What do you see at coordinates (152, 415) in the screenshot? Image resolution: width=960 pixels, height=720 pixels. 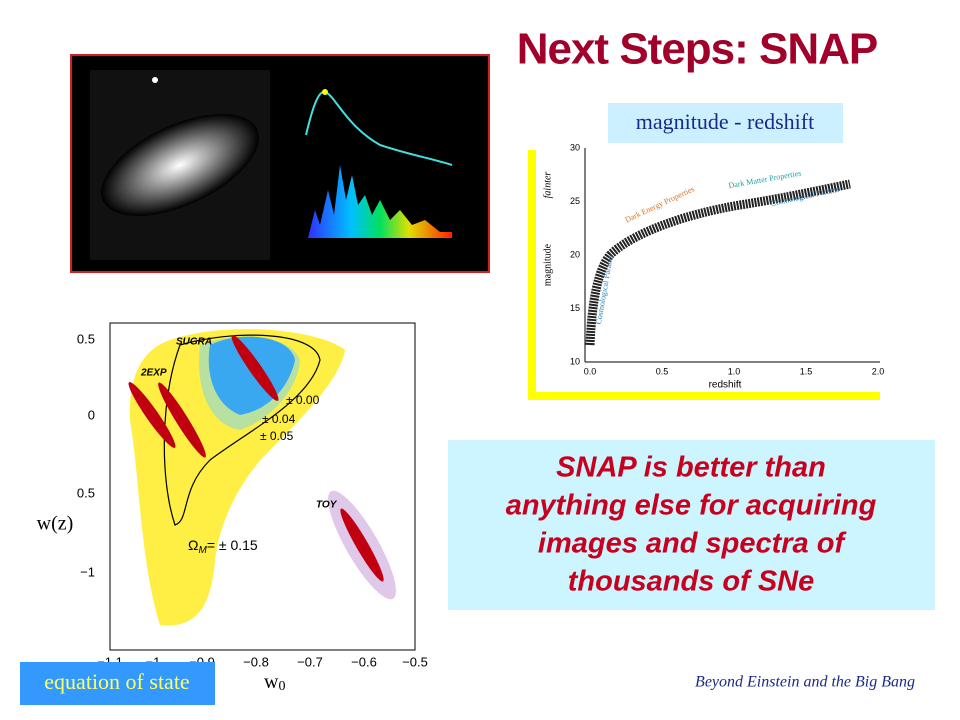 I see `ellipse-2exp-a` at bounding box center [152, 415].